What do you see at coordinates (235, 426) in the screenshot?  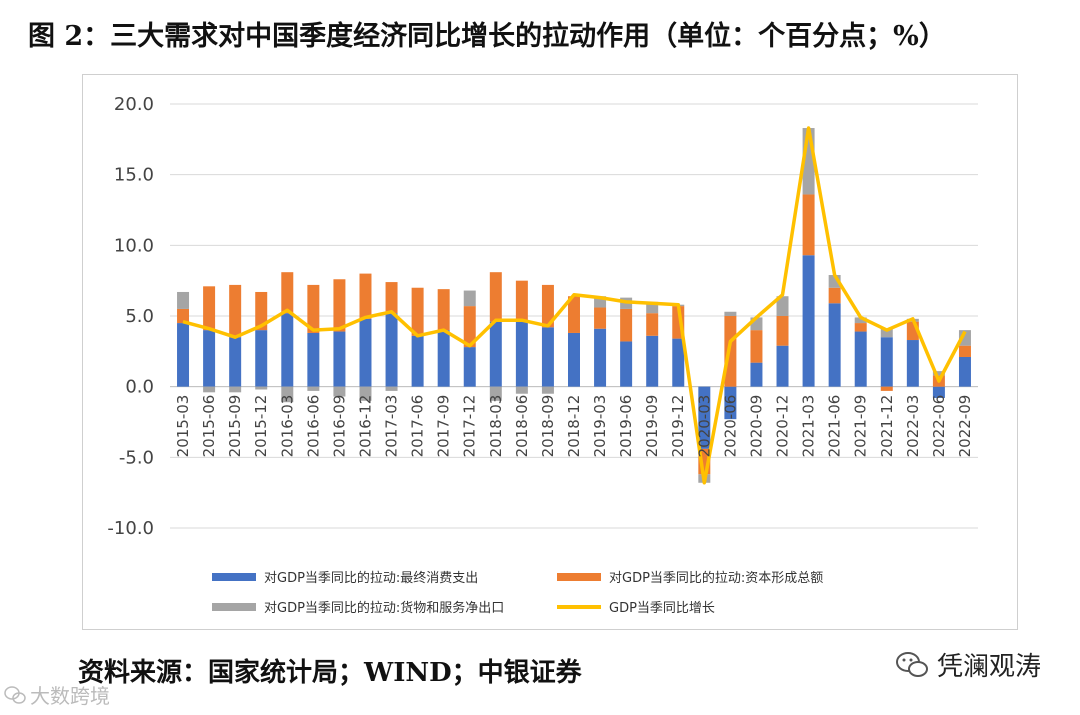 I see `x-tick-label: 2015-09` at bounding box center [235, 426].